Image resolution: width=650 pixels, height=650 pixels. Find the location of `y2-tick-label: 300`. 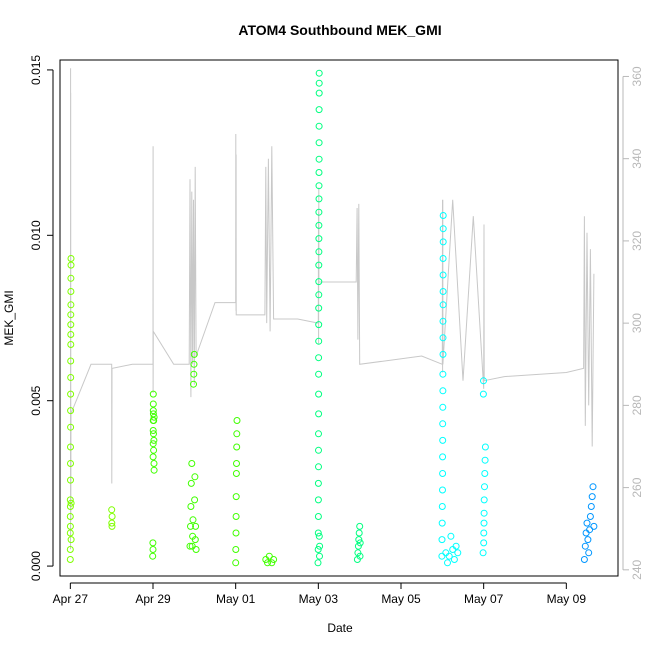

y2-tick-label: 300 is located at coordinates (637, 323).